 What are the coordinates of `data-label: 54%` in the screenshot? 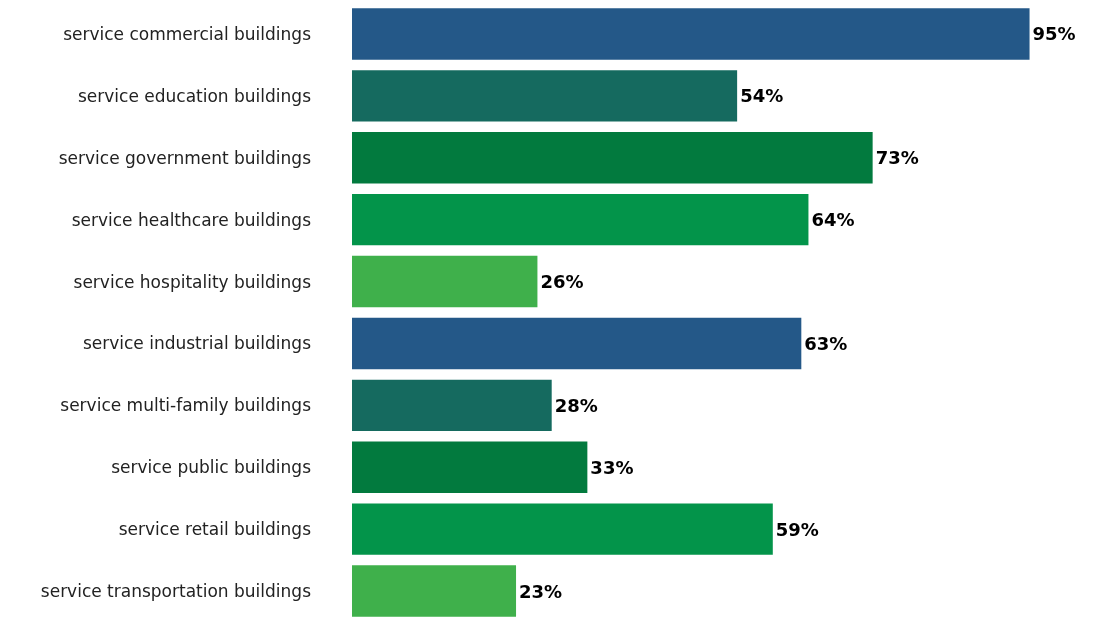 It's located at (762, 96).